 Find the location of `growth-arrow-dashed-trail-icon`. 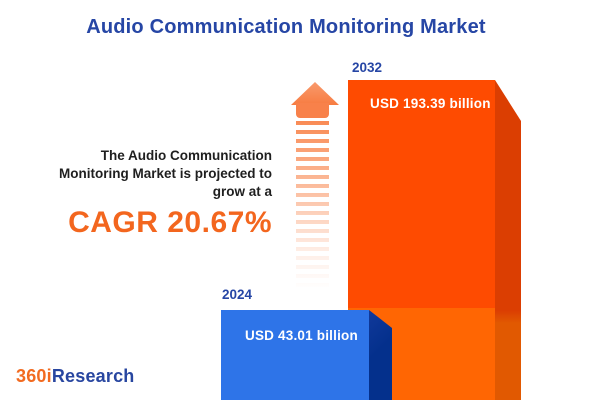

growth-arrow-dashed-trail-icon is located at coordinates (312, 208).